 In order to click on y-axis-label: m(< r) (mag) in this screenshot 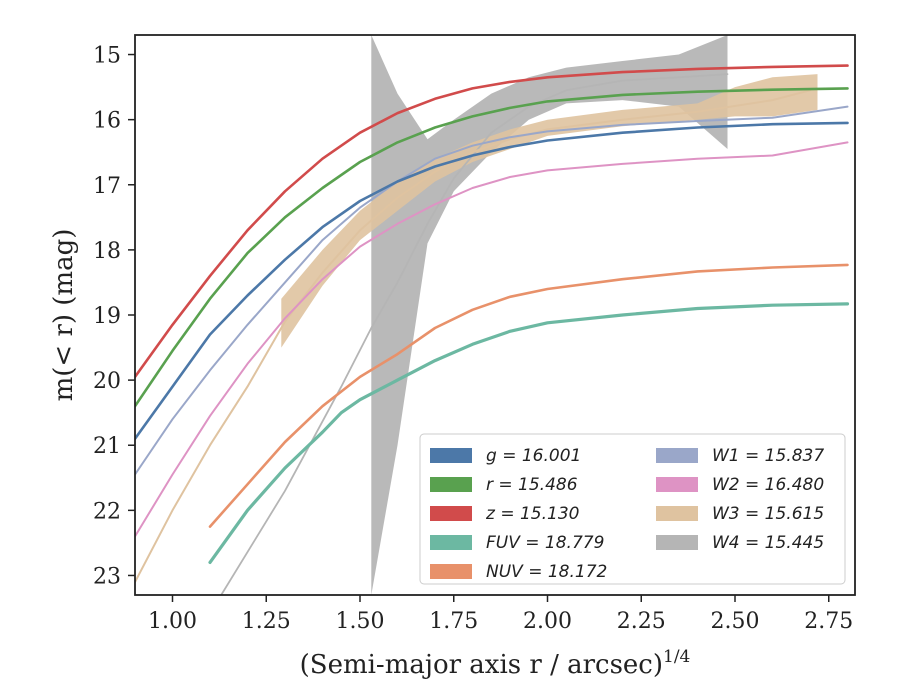, I will do `click(64, 315)`.